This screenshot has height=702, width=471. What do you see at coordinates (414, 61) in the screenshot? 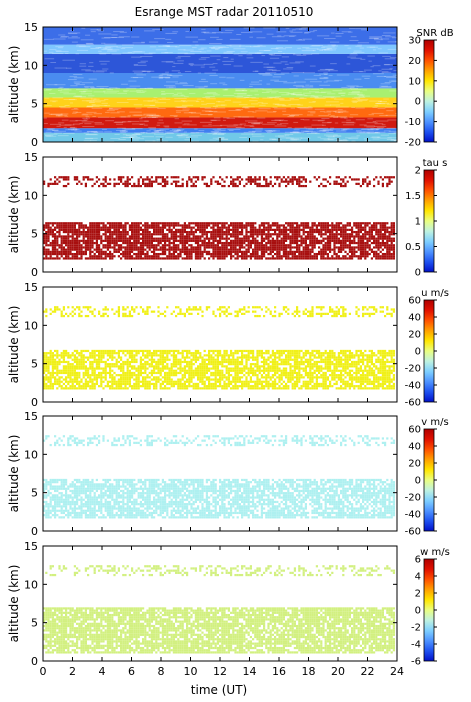
I see `snr-colorbar-tick-label: 20` at bounding box center [414, 61].